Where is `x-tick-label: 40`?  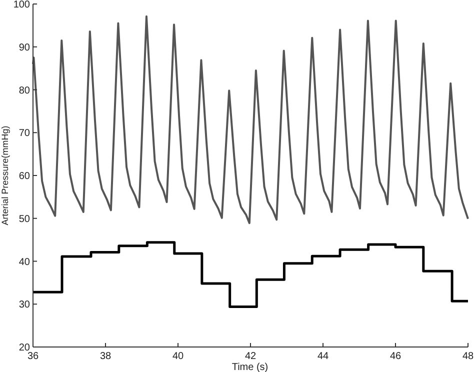
x-tick-label: 40 is located at coordinates (178, 356).